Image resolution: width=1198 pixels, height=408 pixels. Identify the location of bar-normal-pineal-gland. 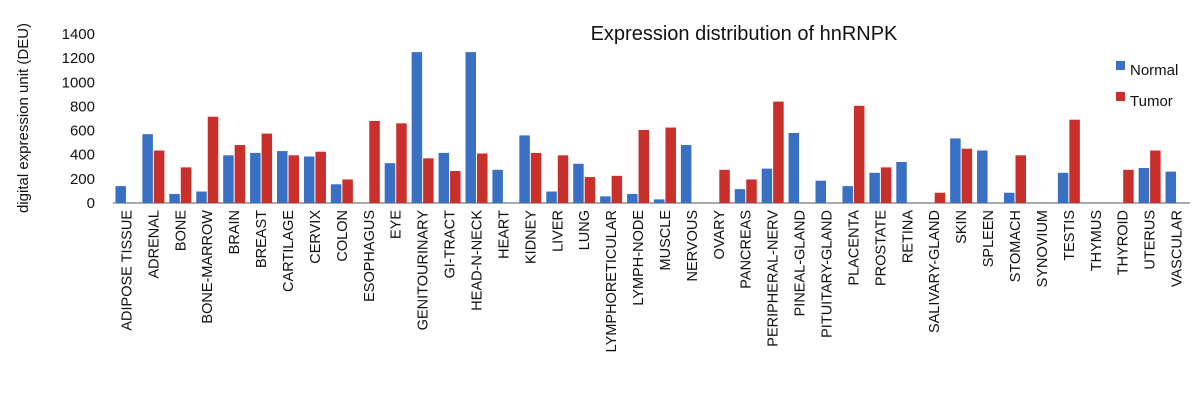
(794, 167).